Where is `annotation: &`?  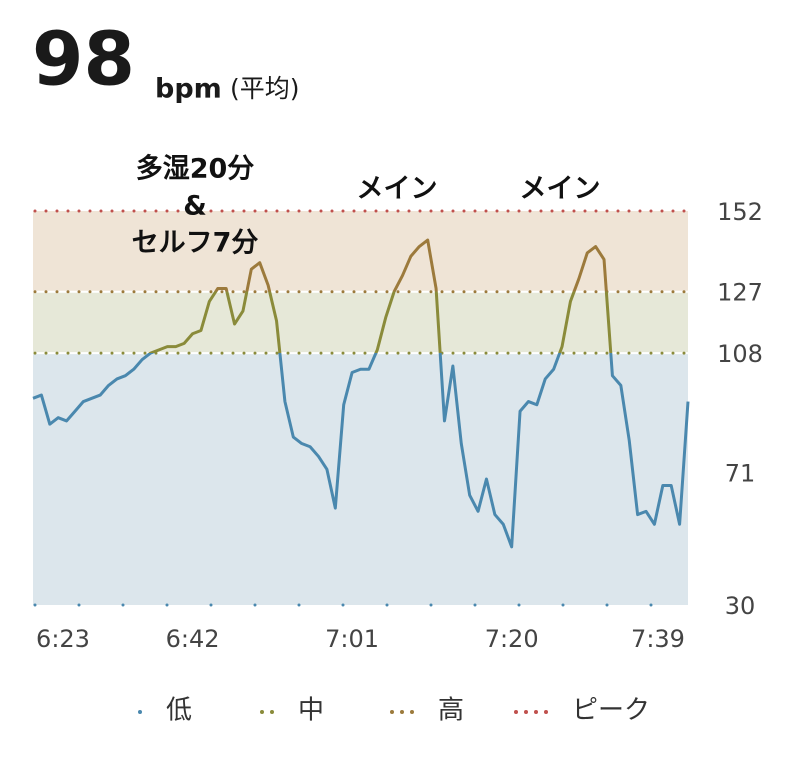
annotation: & is located at coordinates (195, 206).